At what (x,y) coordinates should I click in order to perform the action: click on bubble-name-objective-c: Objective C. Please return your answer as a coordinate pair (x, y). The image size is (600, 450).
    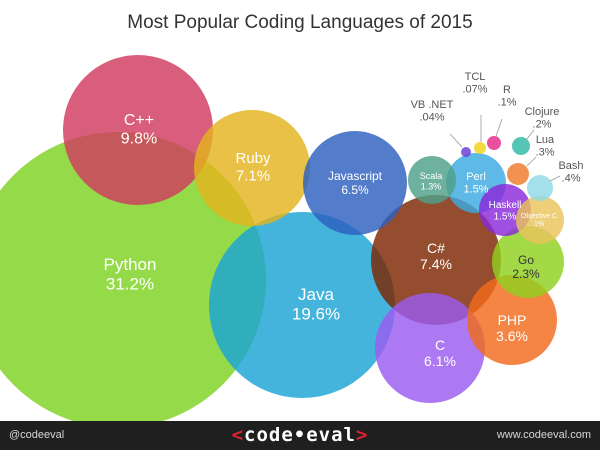
    Looking at the image, I should click on (539, 216).